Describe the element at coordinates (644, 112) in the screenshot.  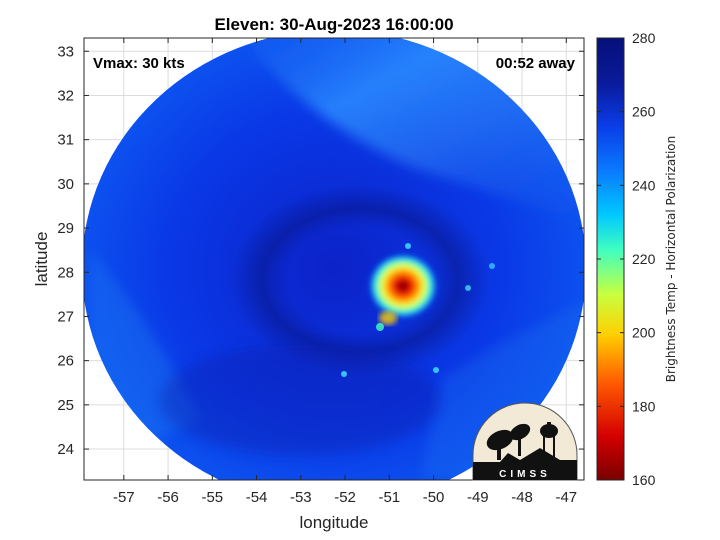
I see `colorbar-tick-label: 260` at that location.